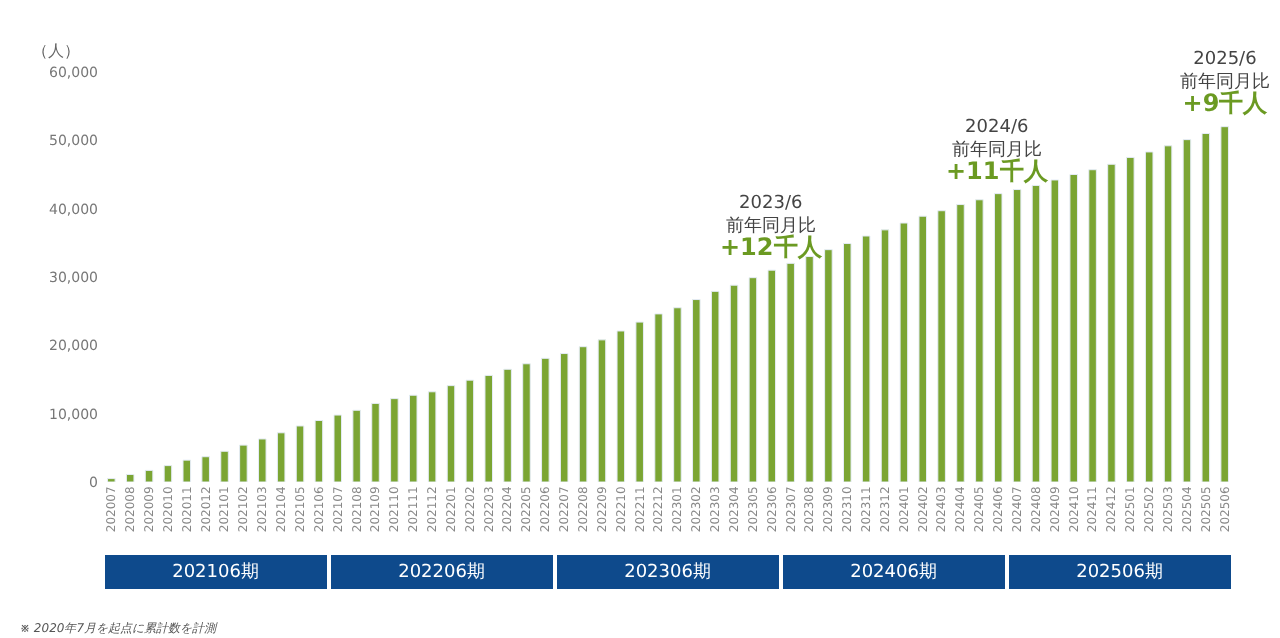 The width and height of the screenshot is (1280, 638). What do you see at coordinates (56, 51) in the screenshot?
I see `y-axis-title: （人）` at bounding box center [56, 51].